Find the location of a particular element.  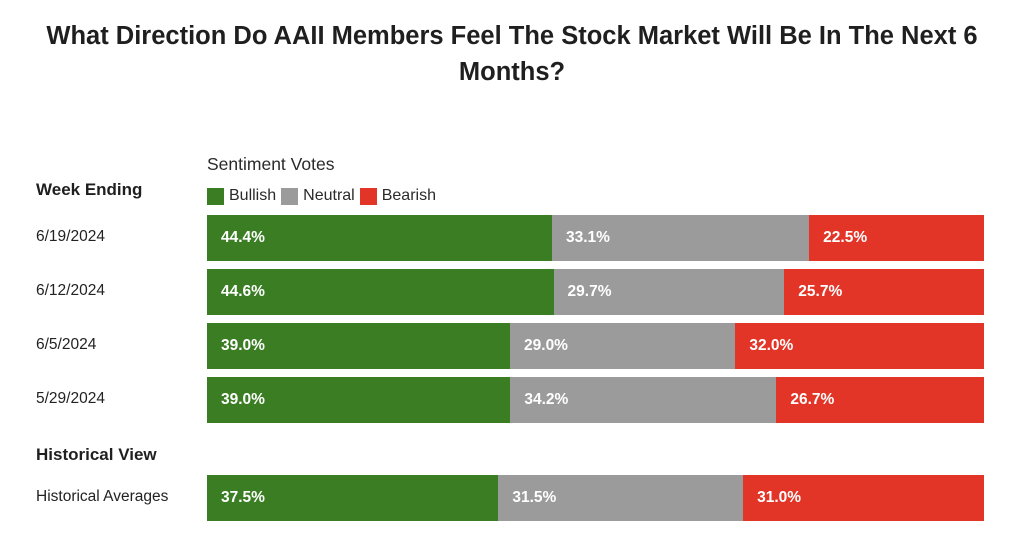

stacked-bar: 44.4% 33.1% 22.5% is located at coordinates (595, 238).